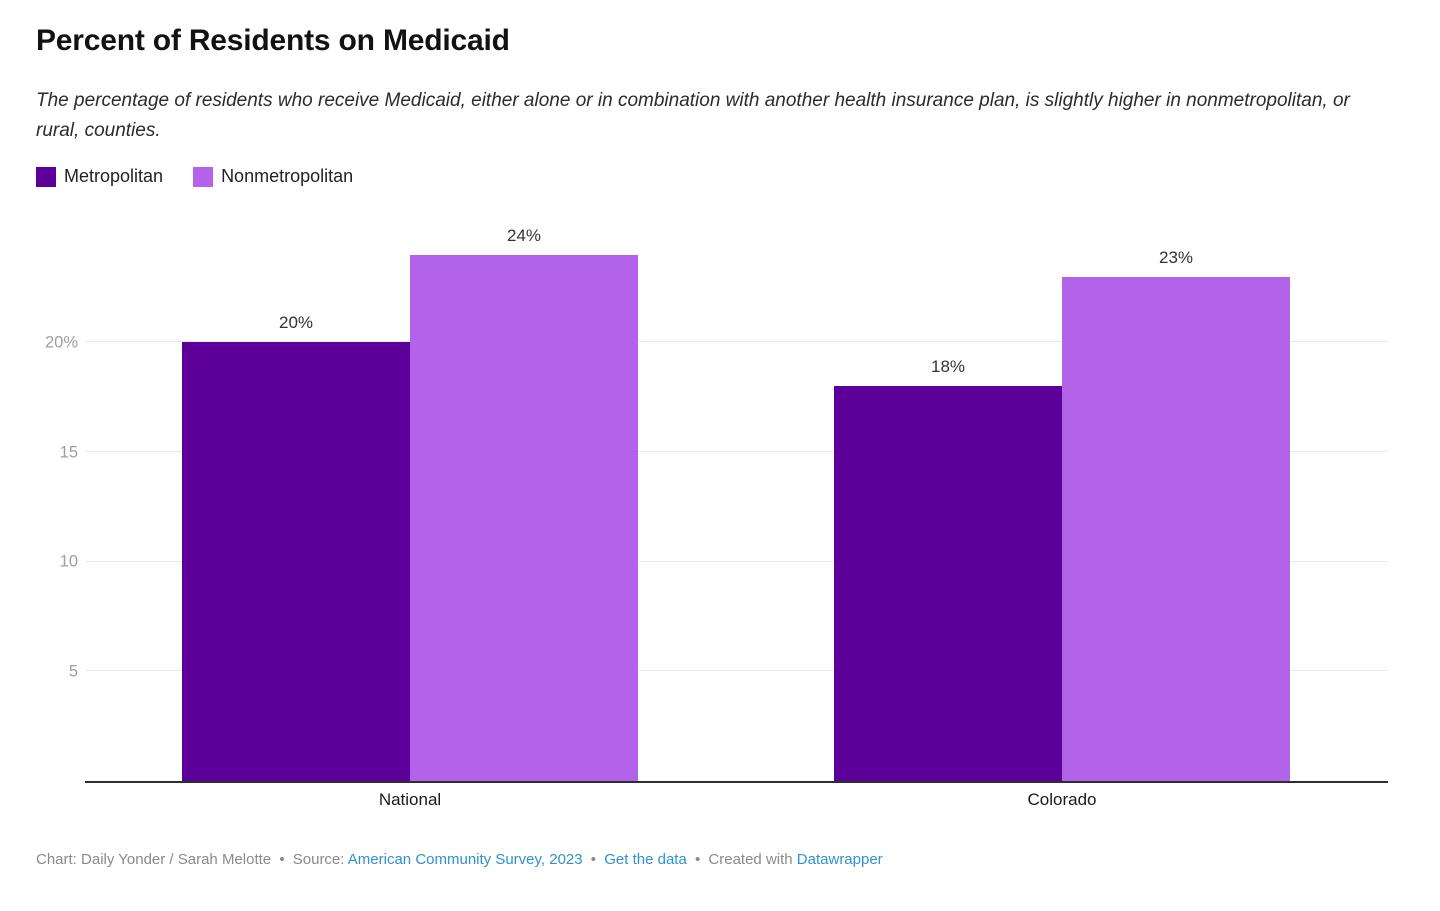 Image resolution: width=1440 pixels, height=911 pixels. What do you see at coordinates (1176, 257) in the screenshot?
I see `bar-value-label: 23%` at bounding box center [1176, 257].